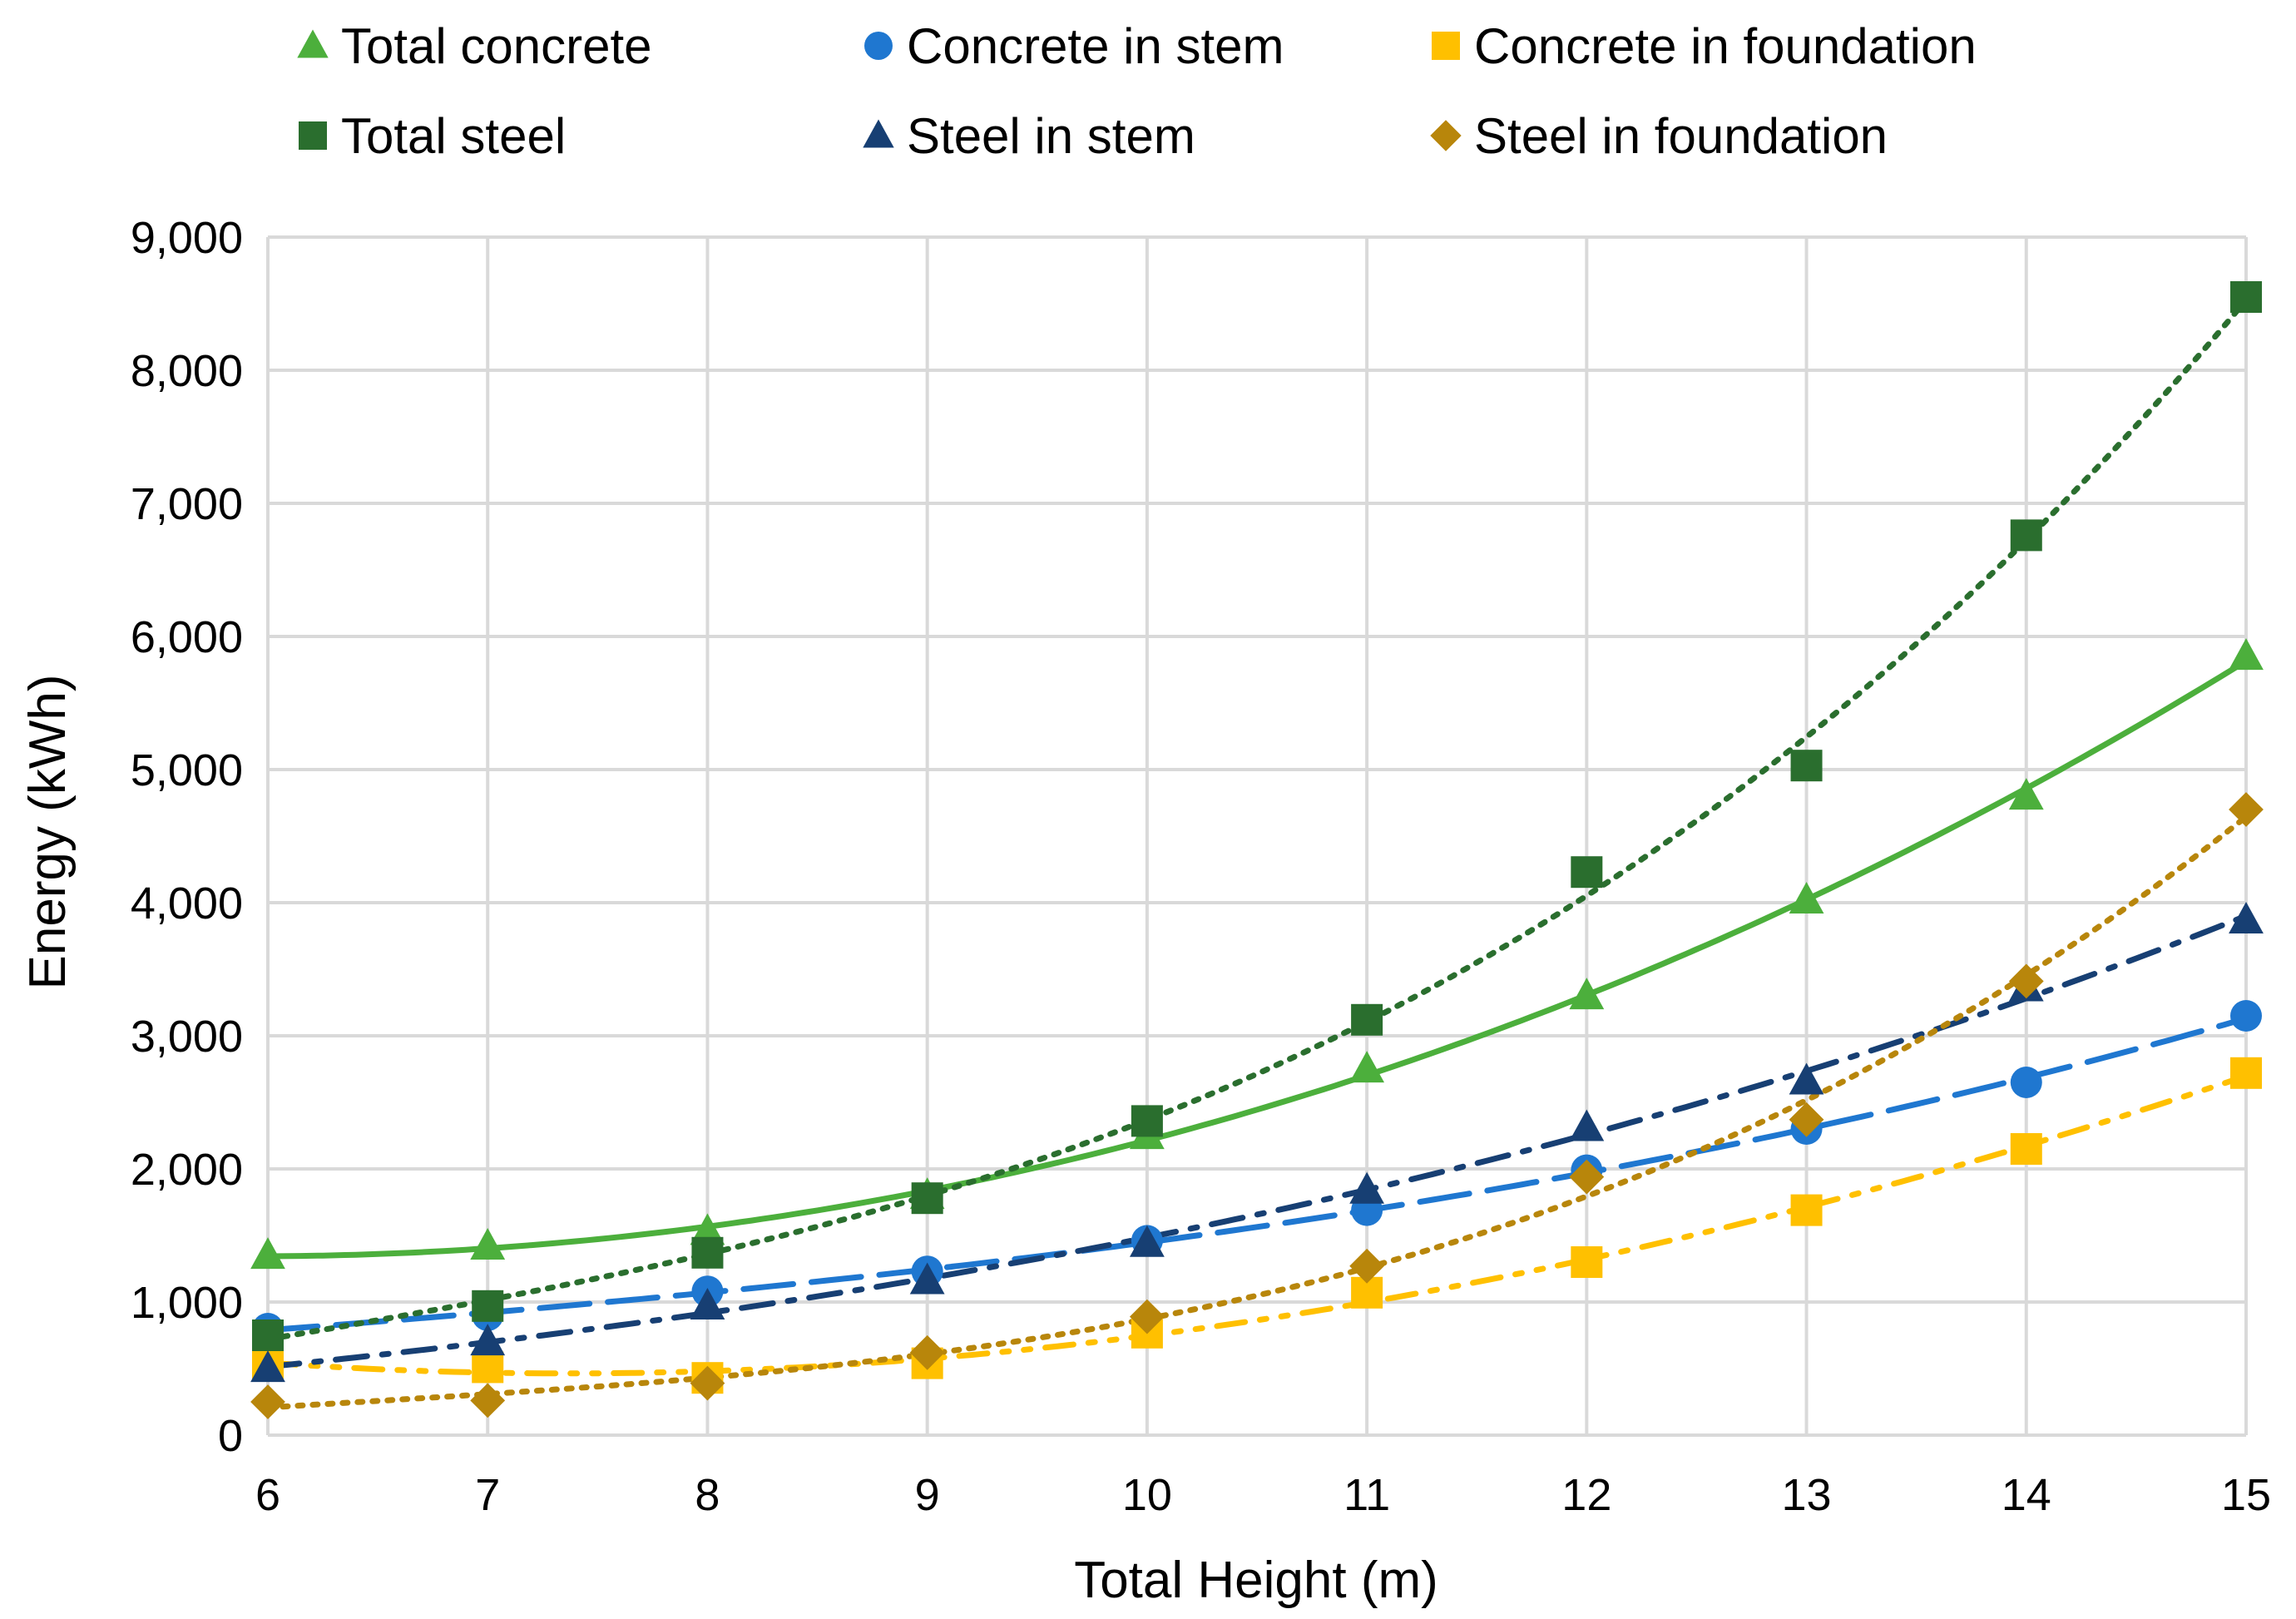 Image resolution: width=2296 pixels, height=1619 pixels. I want to click on legend-marker-concrete-in-stem, so click(878, 46).